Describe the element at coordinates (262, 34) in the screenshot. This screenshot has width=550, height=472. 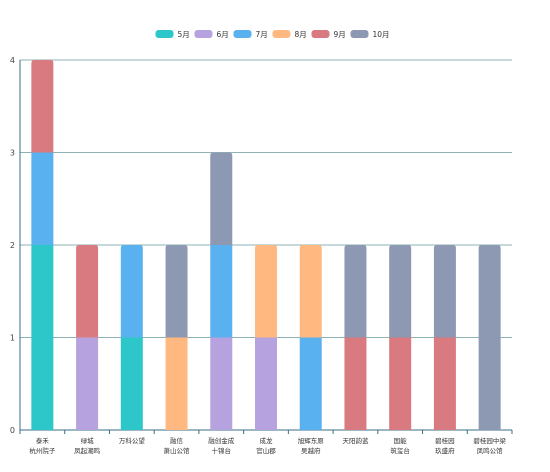
I see `legend-label: 7月` at that location.